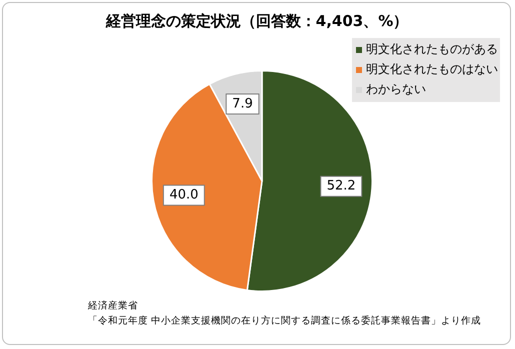 The width and height of the screenshot is (515, 349). I want to click on legend-label: わからない, so click(396, 89).